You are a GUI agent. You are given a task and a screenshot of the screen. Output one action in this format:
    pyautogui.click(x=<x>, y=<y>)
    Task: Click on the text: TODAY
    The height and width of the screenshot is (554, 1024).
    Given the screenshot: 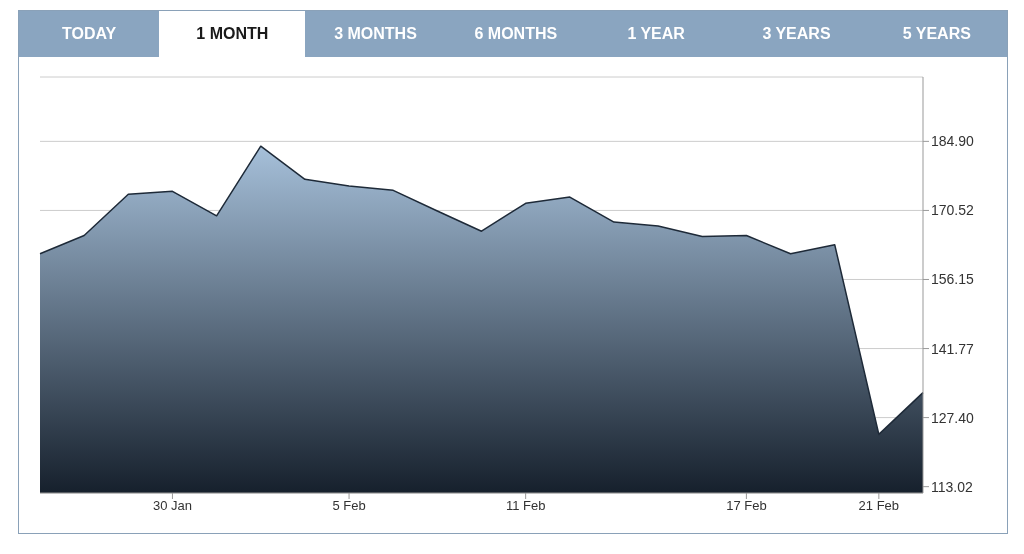 What is the action you would take?
    pyautogui.click(x=89, y=34)
    